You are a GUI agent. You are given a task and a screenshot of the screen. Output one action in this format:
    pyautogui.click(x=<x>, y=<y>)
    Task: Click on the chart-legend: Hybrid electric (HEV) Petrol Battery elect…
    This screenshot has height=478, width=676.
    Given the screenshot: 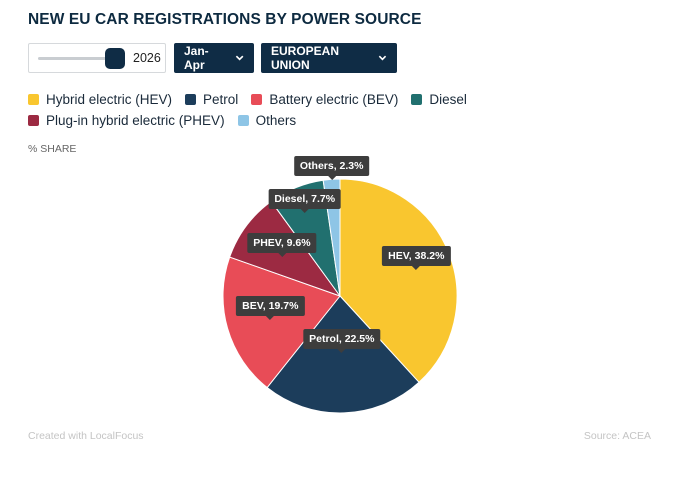 What is the action you would take?
    pyautogui.click(x=343, y=109)
    